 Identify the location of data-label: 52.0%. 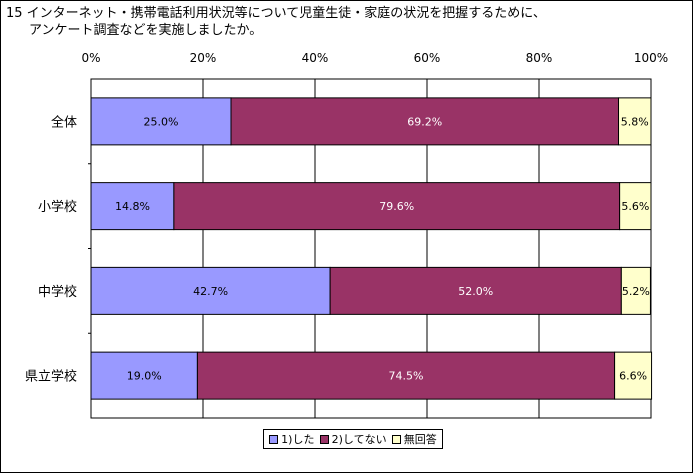
(475, 291).